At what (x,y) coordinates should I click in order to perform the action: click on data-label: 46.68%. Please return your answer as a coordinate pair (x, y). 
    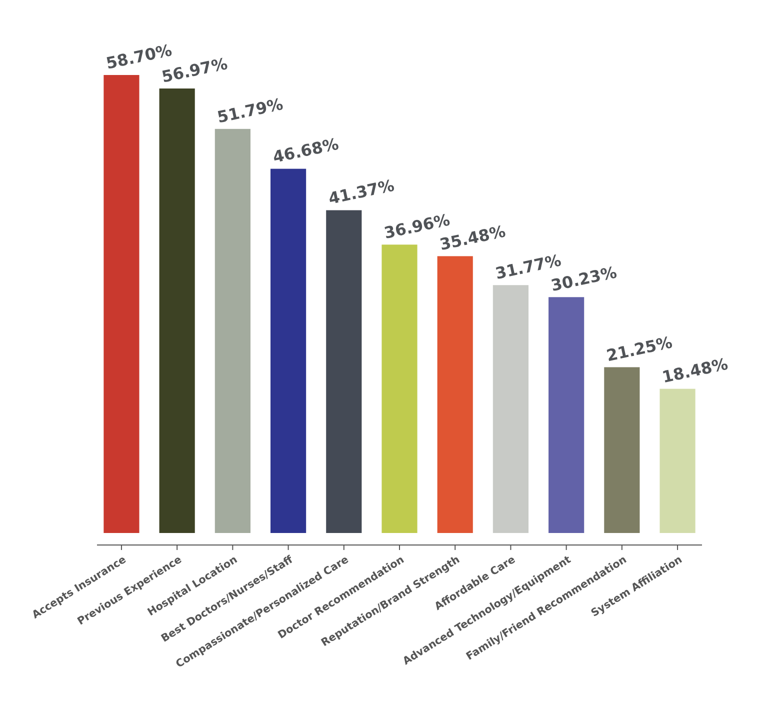
    Looking at the image, I should click on (305, 150).